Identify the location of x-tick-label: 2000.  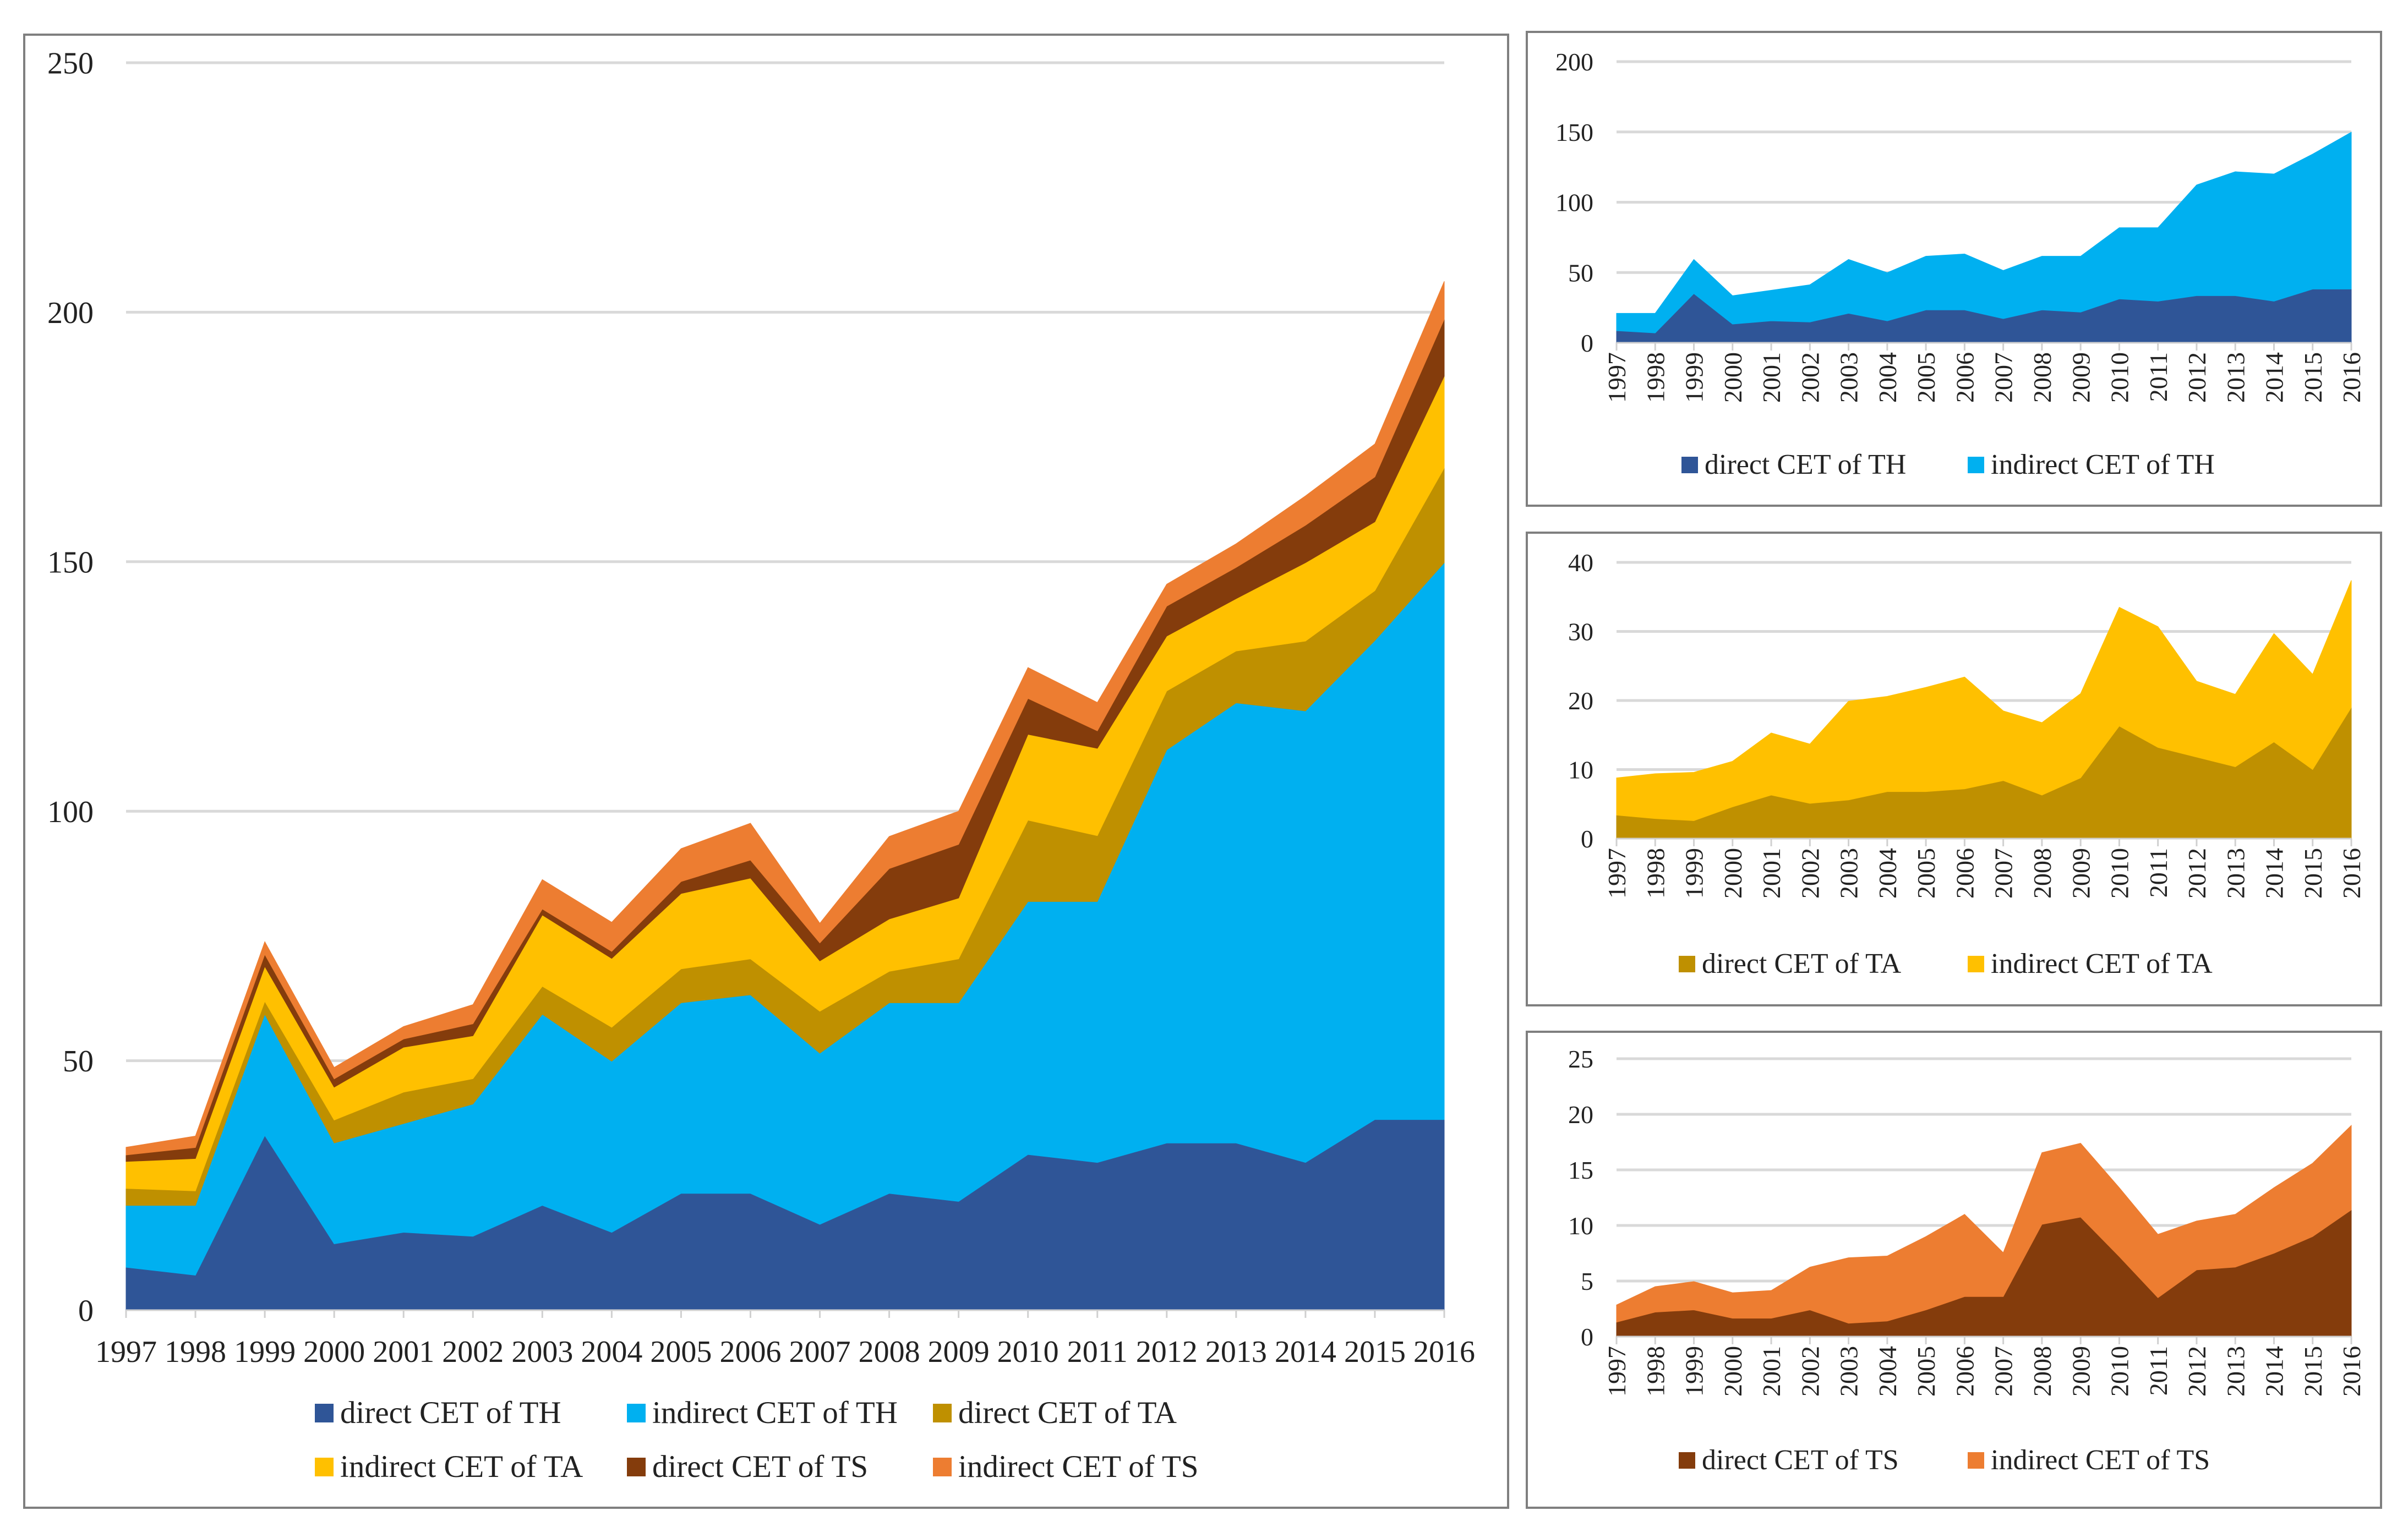
(1733, 1372).